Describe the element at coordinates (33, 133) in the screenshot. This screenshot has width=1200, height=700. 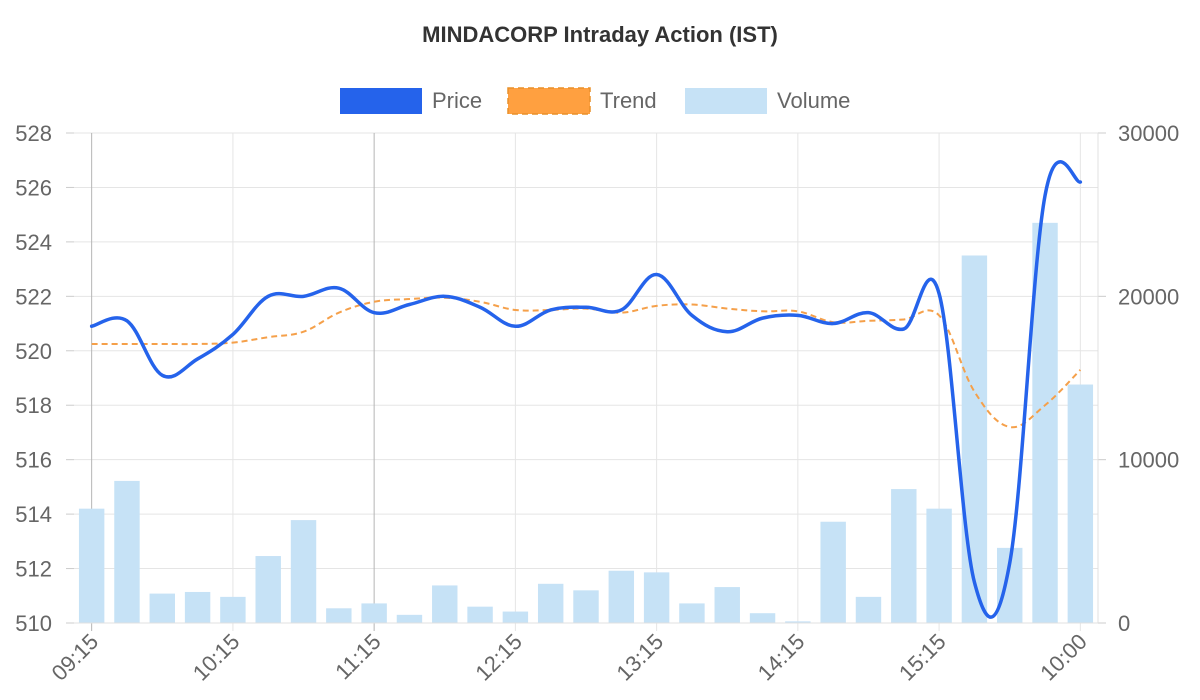
I see `y-left-tick-label: 528` at that location.